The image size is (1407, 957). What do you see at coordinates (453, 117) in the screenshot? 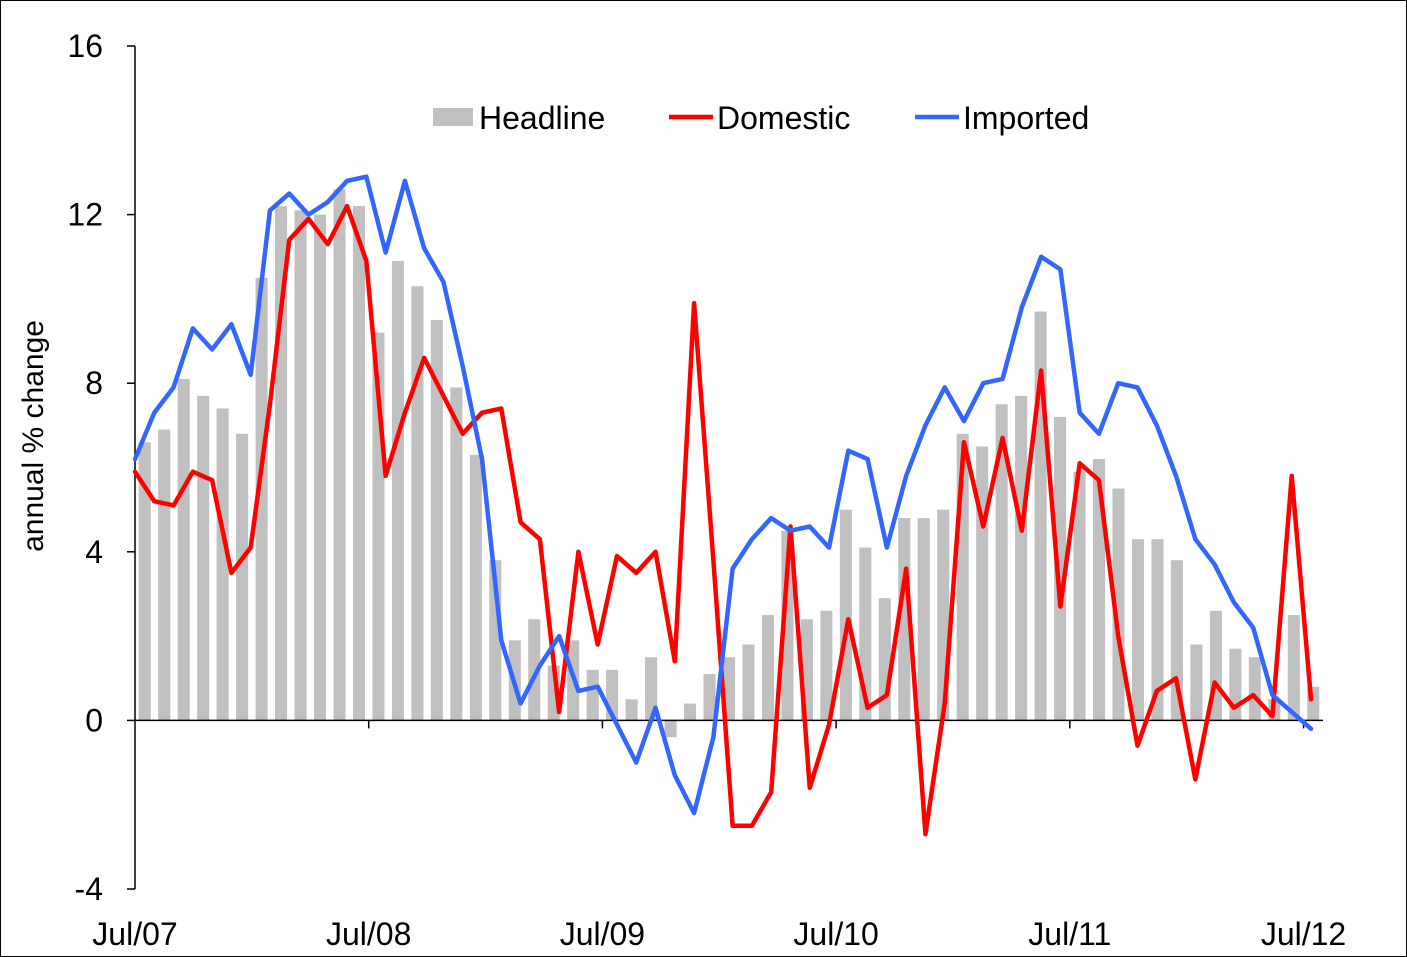
I see `legend-swatch-headline` at bounding box center [453, 117].